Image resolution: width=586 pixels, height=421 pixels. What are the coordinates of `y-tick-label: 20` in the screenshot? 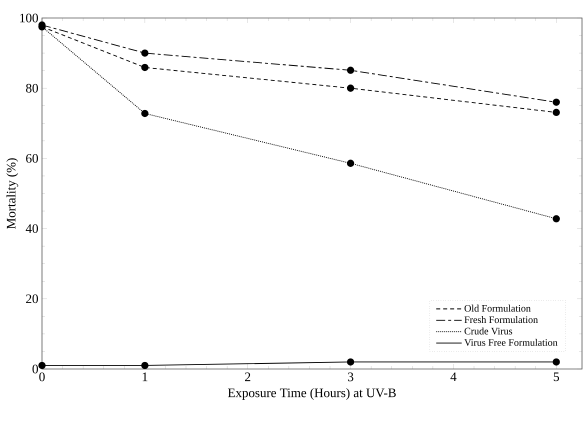 It's located at (32, 299).